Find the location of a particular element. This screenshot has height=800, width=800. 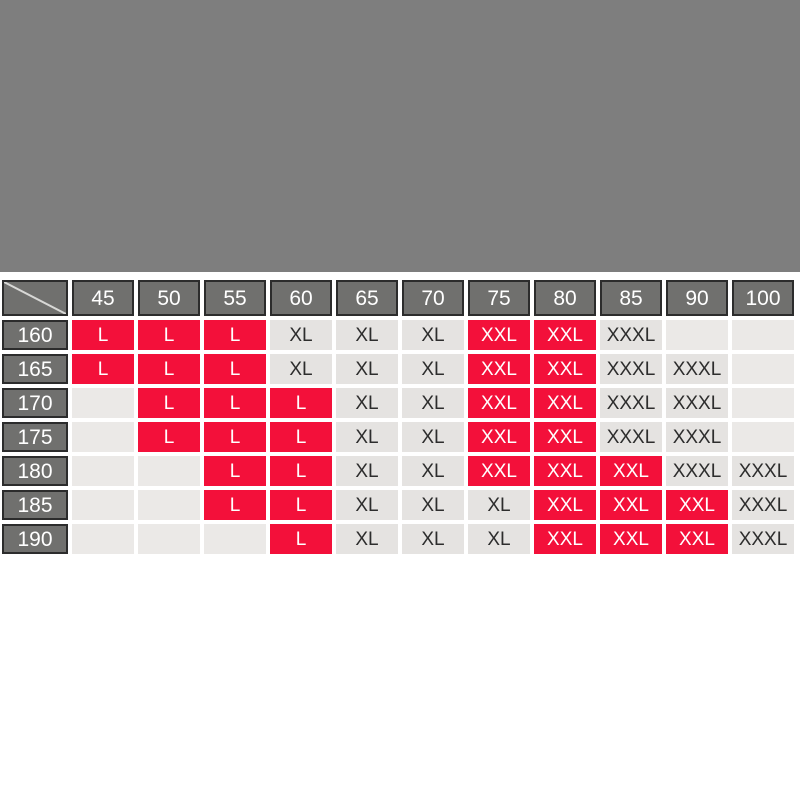

column-header-70-label: 70 is located at coordinates (433, 298).